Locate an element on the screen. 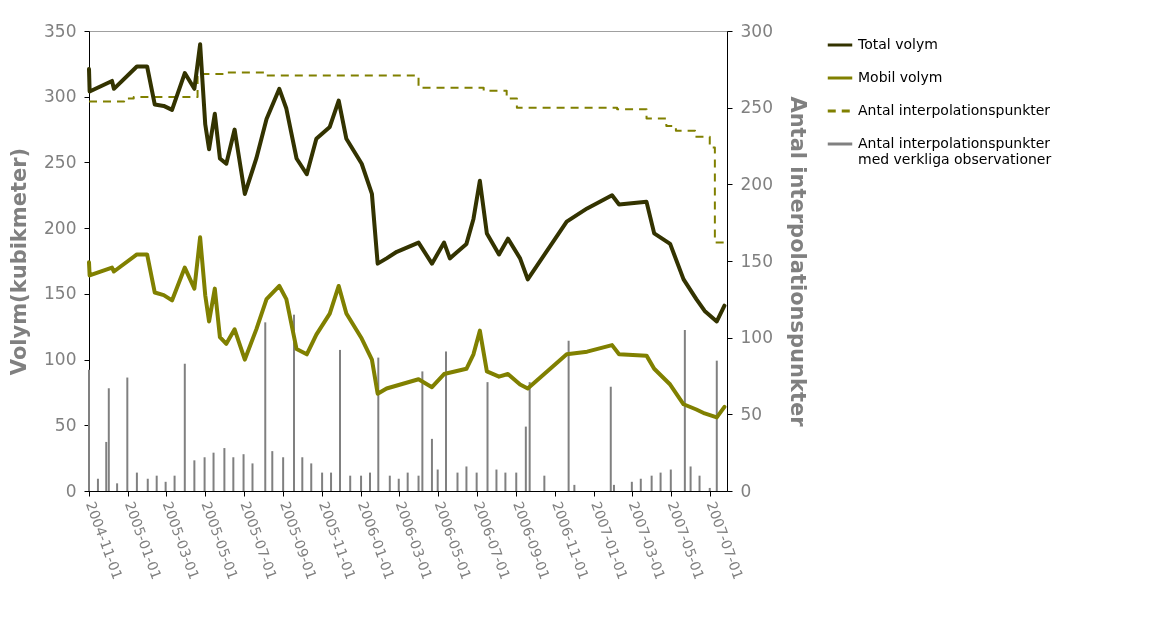 The width and height of the screenshot is (1154, 626). y2-tick-label: 200 is located at coordinates (756, 183).